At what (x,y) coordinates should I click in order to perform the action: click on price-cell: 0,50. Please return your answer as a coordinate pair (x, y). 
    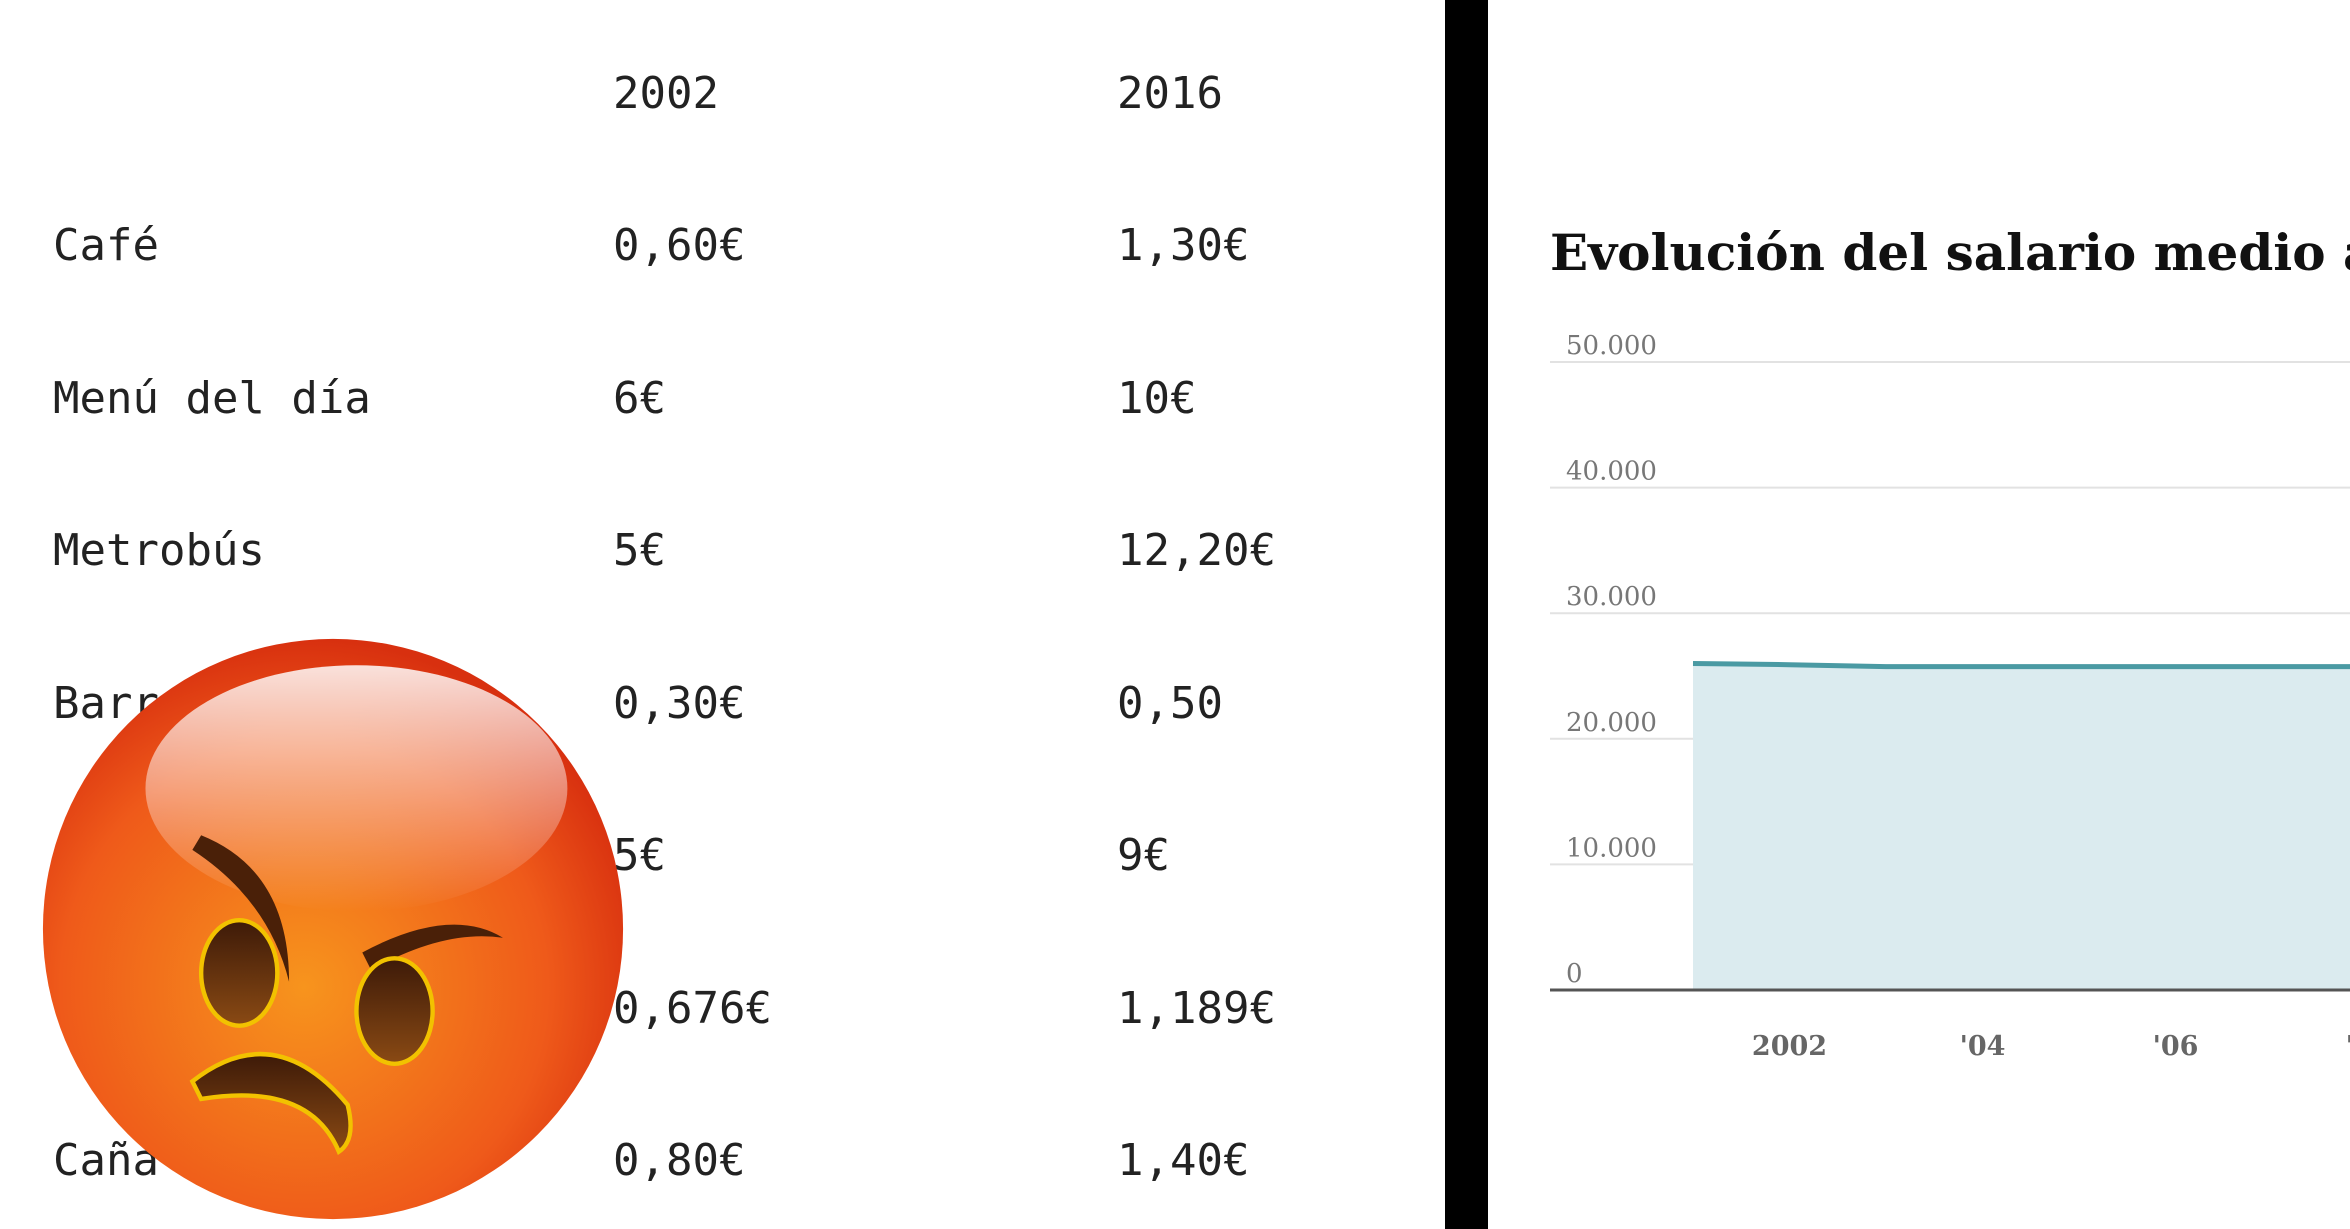
    Looking at the image, I should click on (1170, 703).